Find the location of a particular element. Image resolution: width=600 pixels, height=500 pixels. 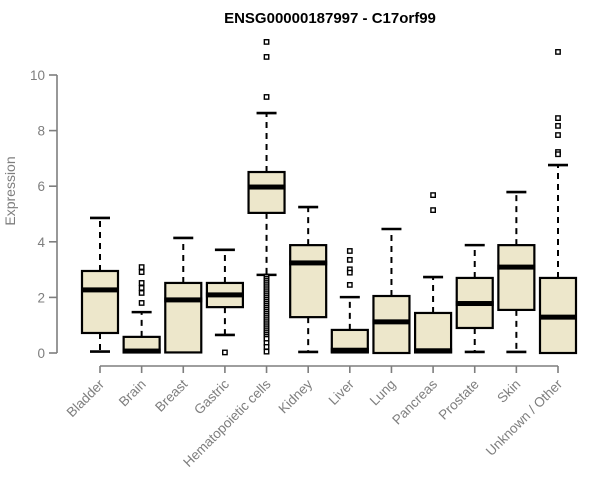

y-tick-label: 4 is located at coordinates (41, 242).